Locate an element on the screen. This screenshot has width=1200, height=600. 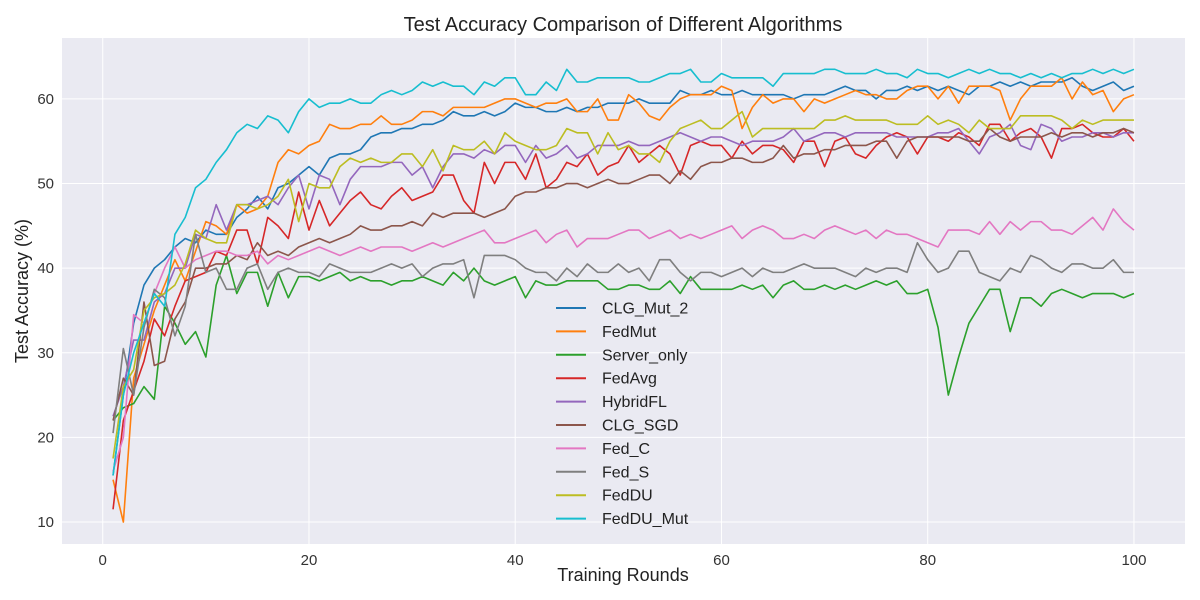
legend-label: CLG_SGD is located at coordinates (640, 426).